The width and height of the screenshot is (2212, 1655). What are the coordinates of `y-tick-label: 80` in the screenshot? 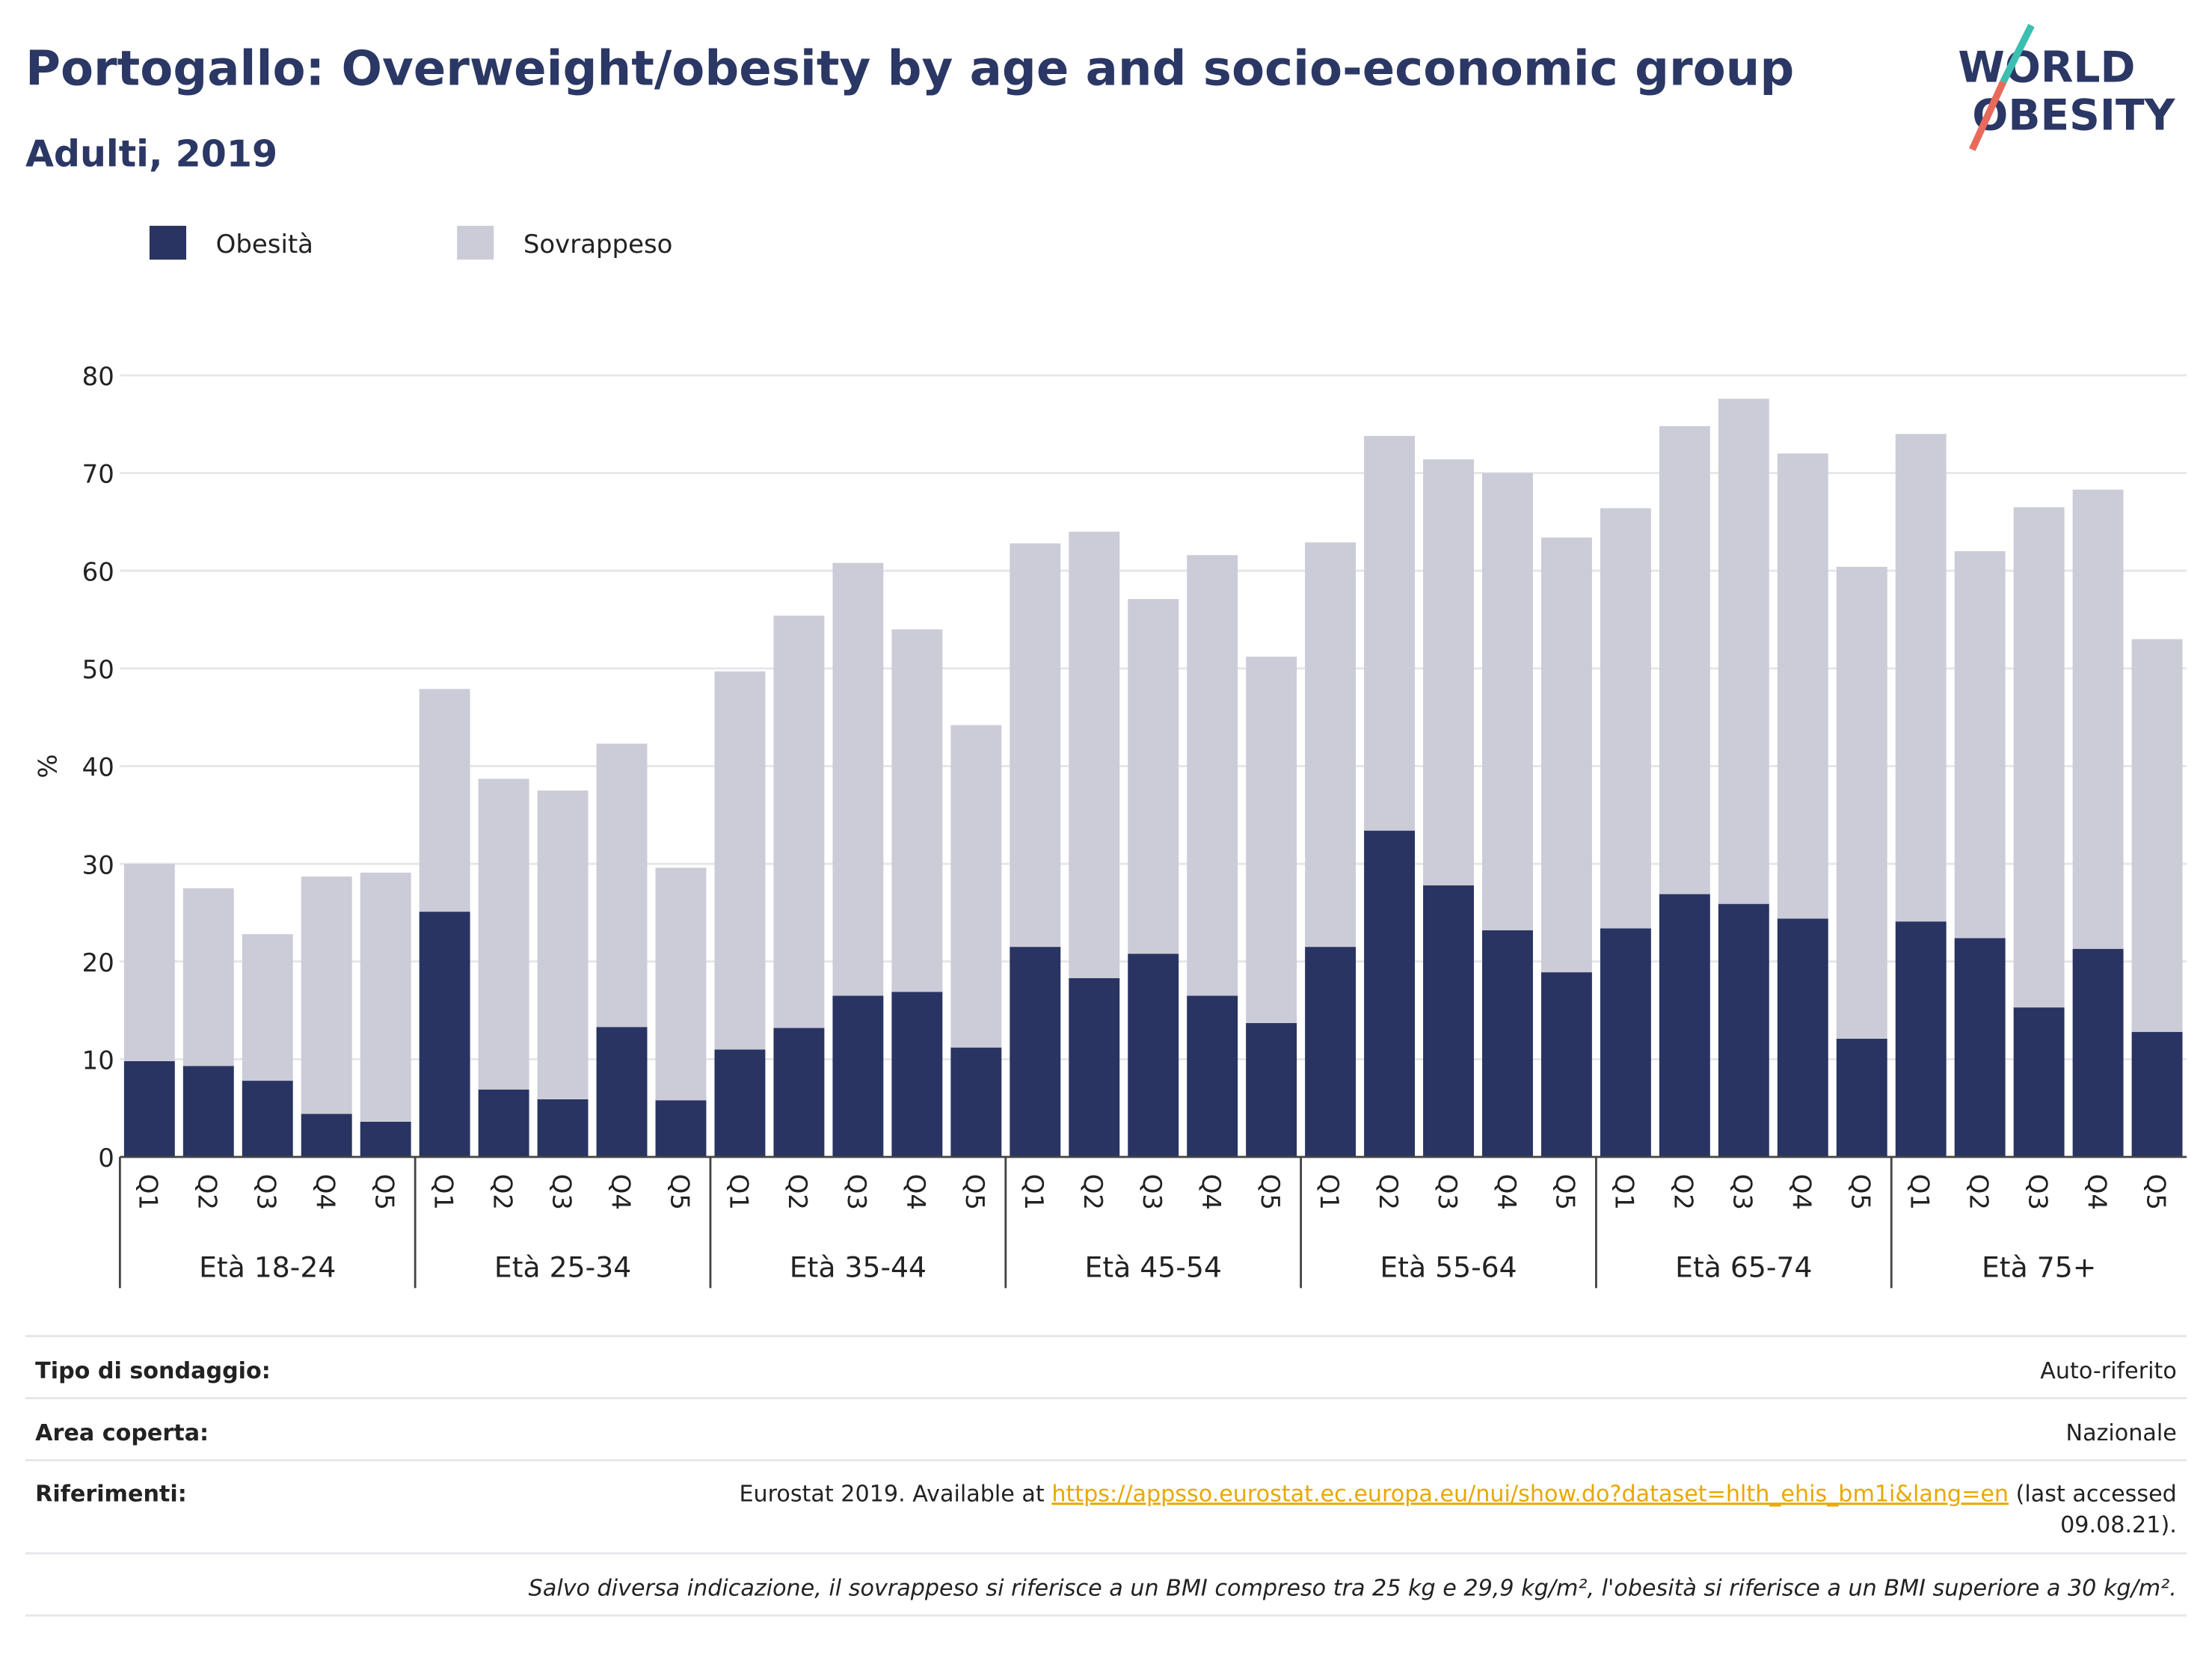 It's located at (98, 377).